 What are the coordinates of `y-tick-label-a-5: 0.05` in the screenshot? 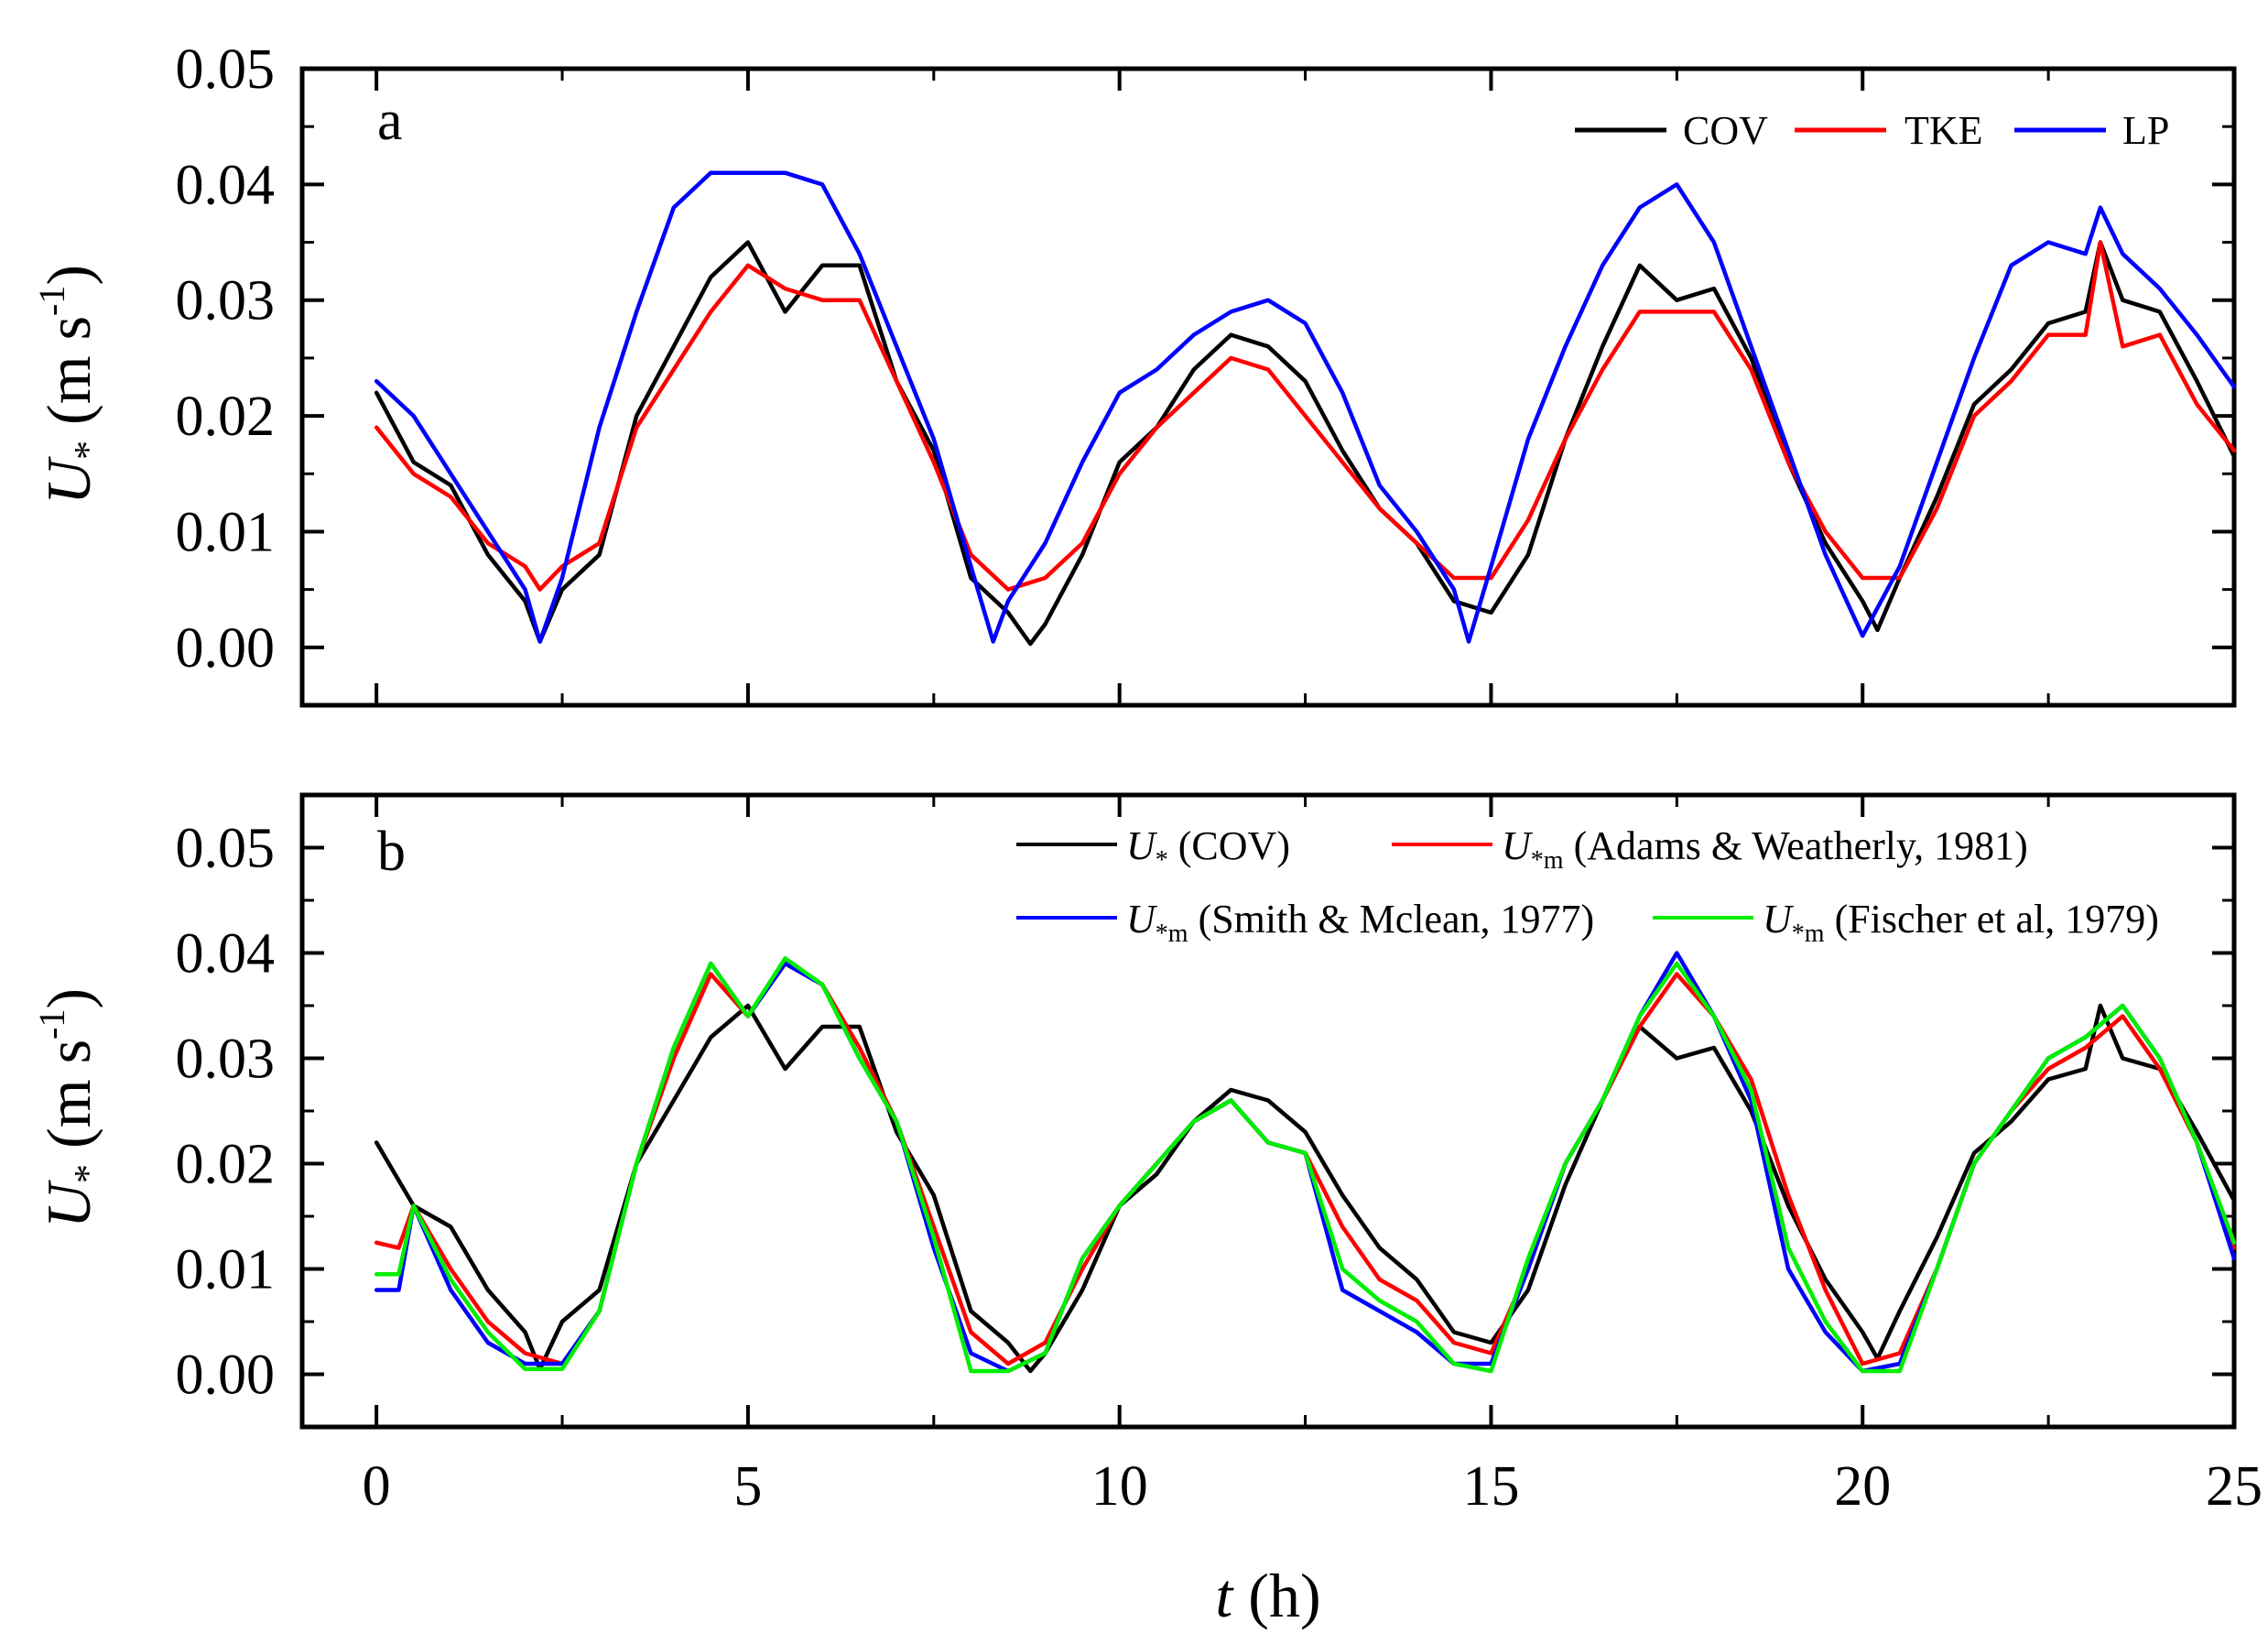 It's located at (226, 69).